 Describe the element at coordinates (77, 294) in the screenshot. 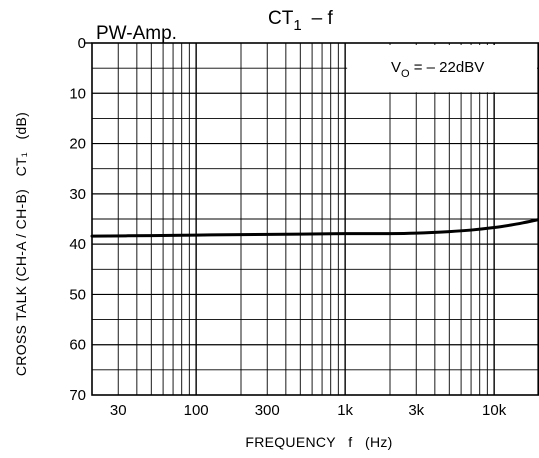

I see `y-tick-label: 50` at that location.